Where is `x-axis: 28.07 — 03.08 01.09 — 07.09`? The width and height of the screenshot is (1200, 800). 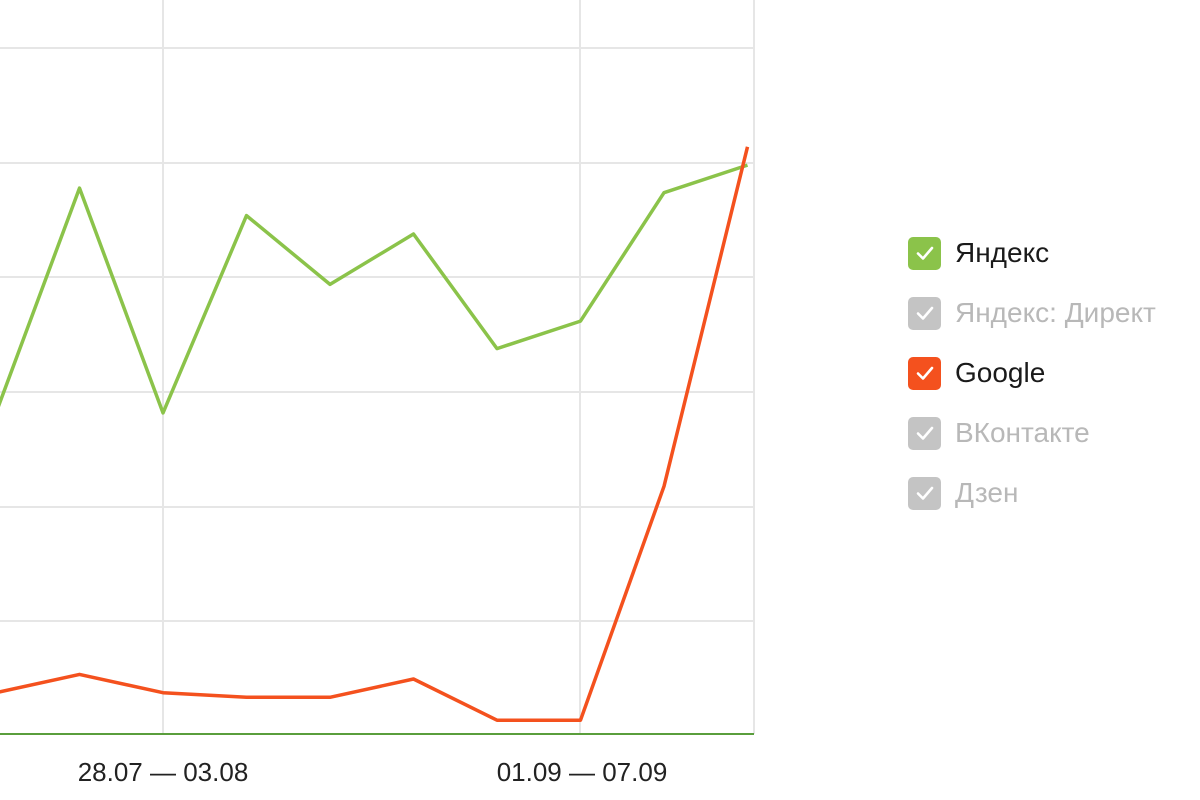
x-axis: 28.07 — 03.08 01.09 — 07.09 is located at coordinates (377, 760).